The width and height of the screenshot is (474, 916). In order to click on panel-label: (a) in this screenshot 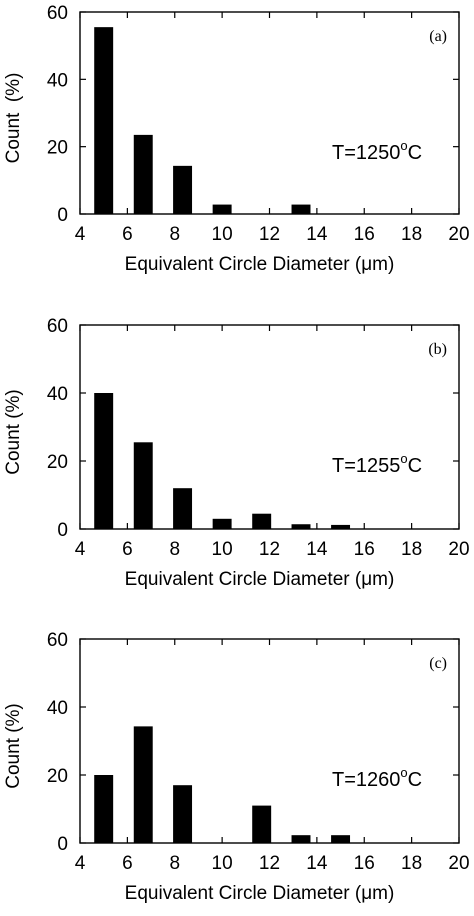, I will do `click(438, 36)`.